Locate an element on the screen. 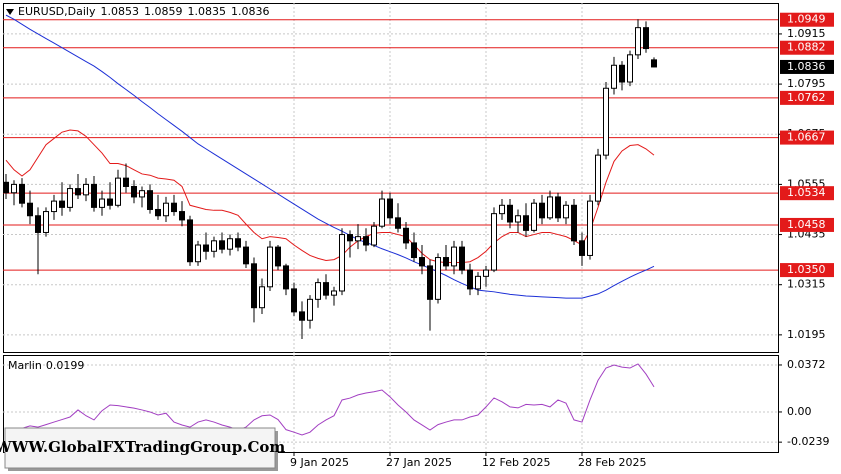  level-label: 1.0534 is located at coordinates (806, 192).